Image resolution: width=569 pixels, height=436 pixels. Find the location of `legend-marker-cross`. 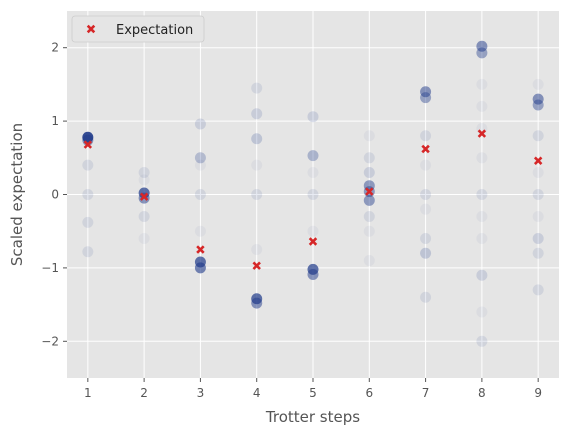

legend-marker-cross is located at coordinates (91, 29).